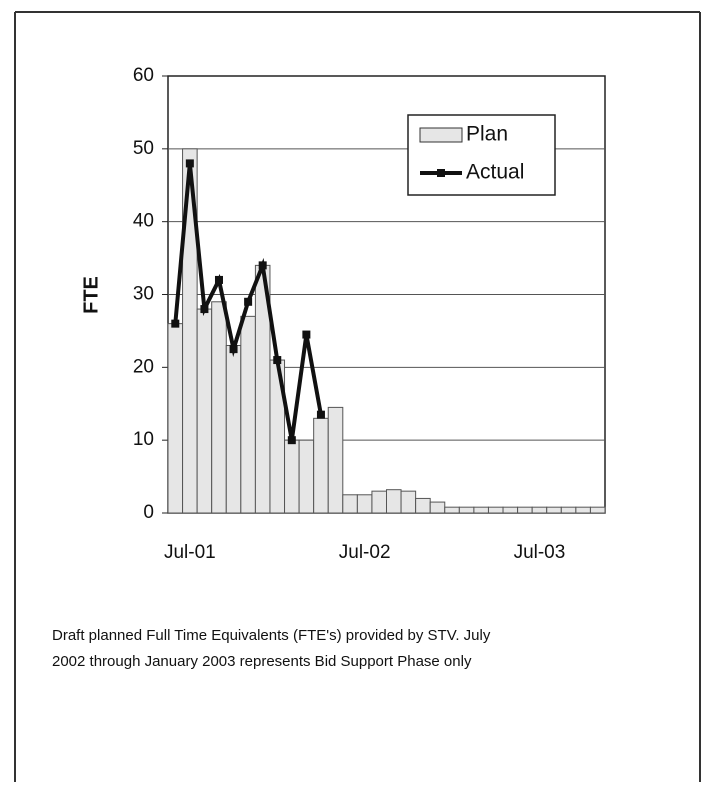  Describe the element at coordinates (143, 148) in the screenshot. I see `y-tick-label: 50` at that location.